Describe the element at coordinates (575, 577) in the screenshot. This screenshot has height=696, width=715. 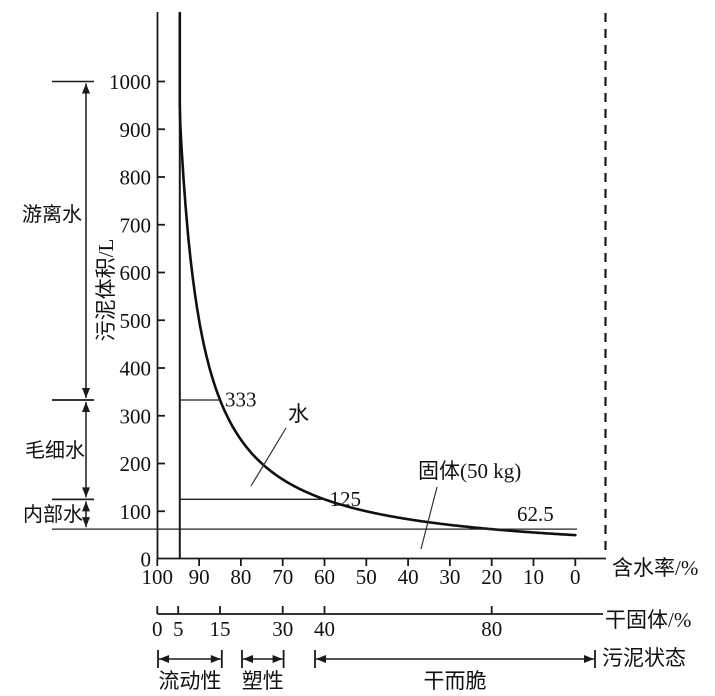
I see `x-tick-label: 0` at that location.